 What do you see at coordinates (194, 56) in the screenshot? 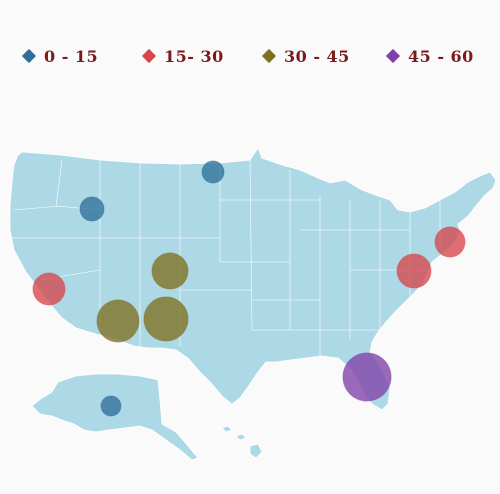
I see `legend-label: 15- 30` at bounding box center [194, 56].